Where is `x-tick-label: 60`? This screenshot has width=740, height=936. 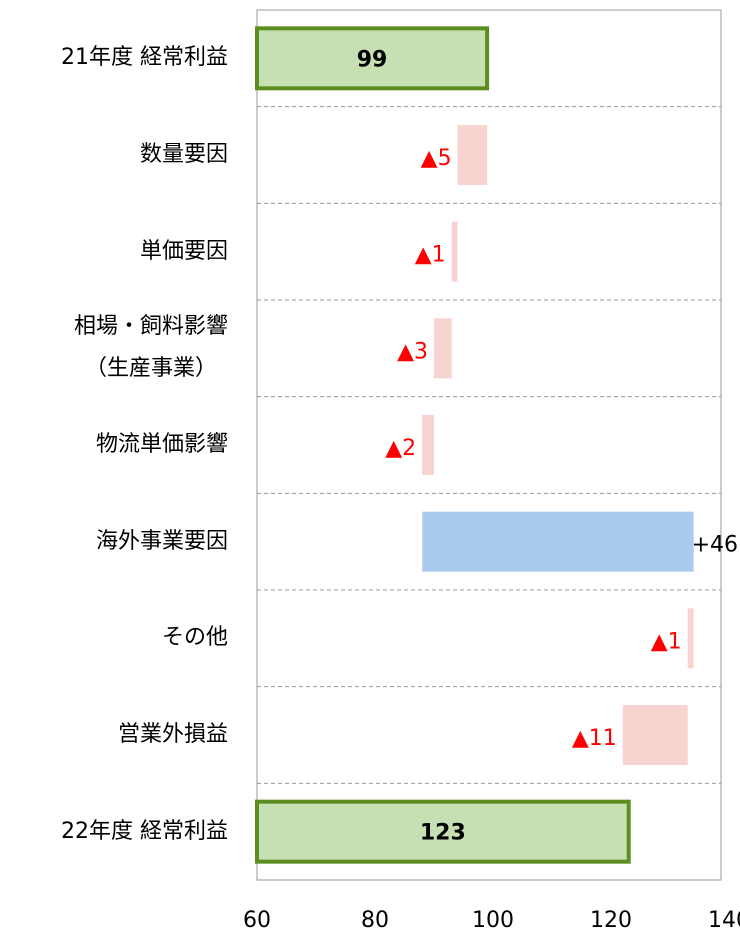
x-tick-label: 60 is located at coordinates (257, 920).